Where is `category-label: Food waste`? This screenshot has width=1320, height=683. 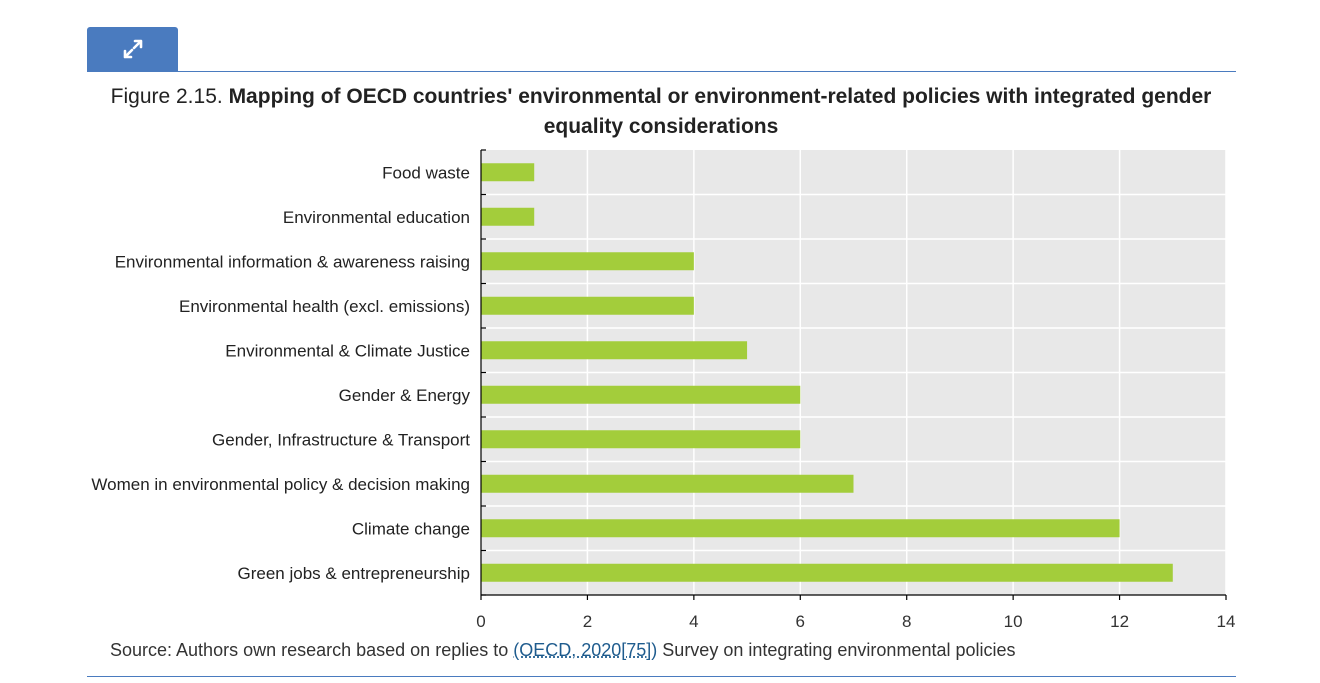 category-label: Food waste is located at coordinates (426, 172).